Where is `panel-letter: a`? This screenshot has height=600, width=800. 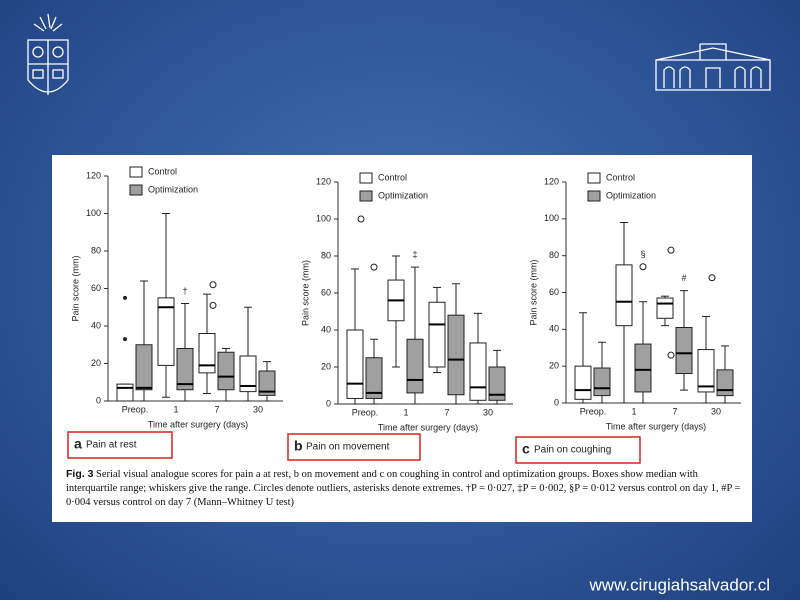 panel-letter: a is located at coordinates (78, 444).